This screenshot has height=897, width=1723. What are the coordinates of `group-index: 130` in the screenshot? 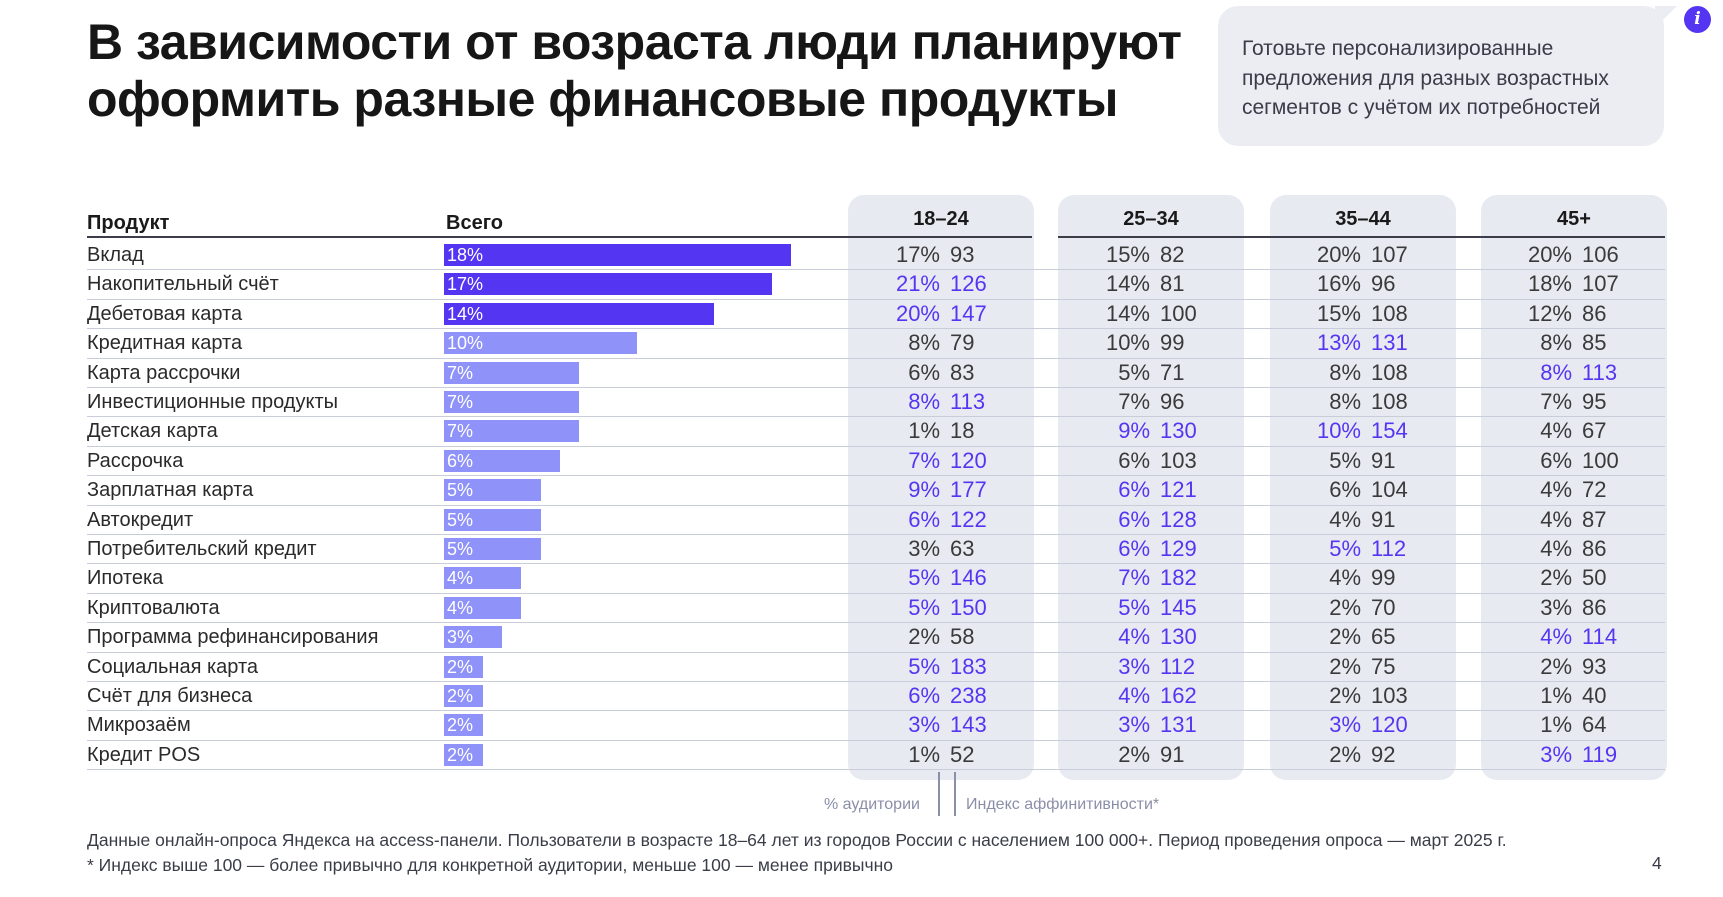 It's located at (1178, 637).